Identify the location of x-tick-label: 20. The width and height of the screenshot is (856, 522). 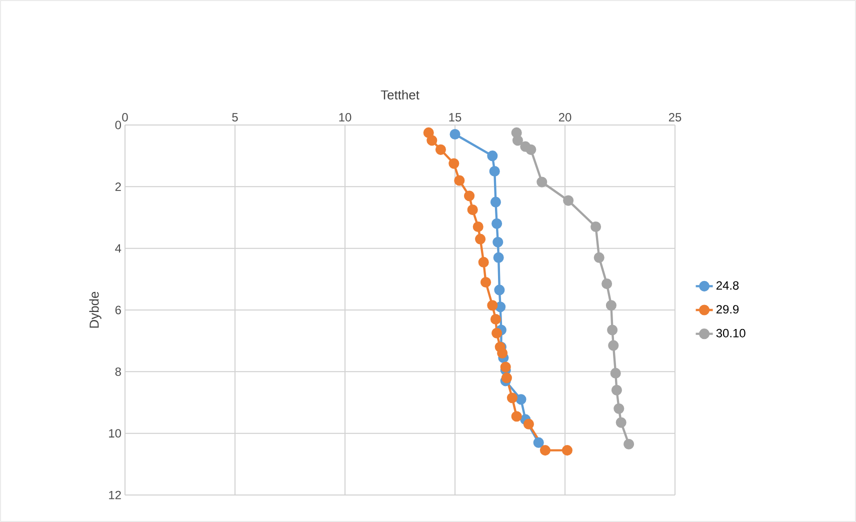
(565, 117).